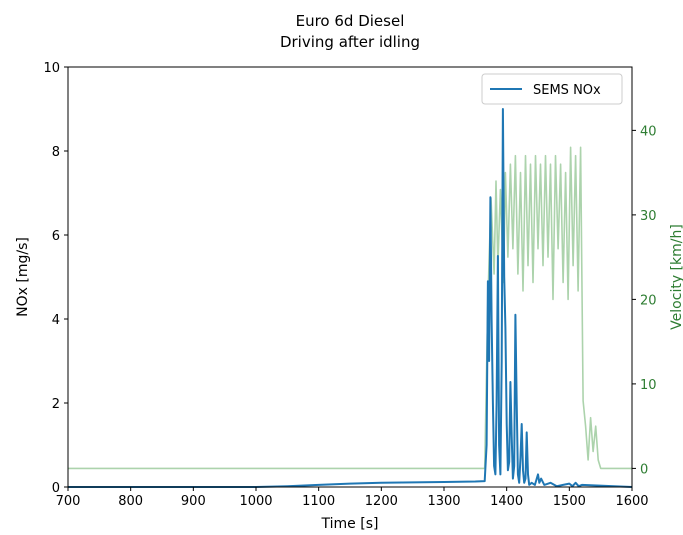  What do you see at coordinates (381, 501) in the screenshot?
I see `x-tick-label: 1200` at bounding box center [381, 501].